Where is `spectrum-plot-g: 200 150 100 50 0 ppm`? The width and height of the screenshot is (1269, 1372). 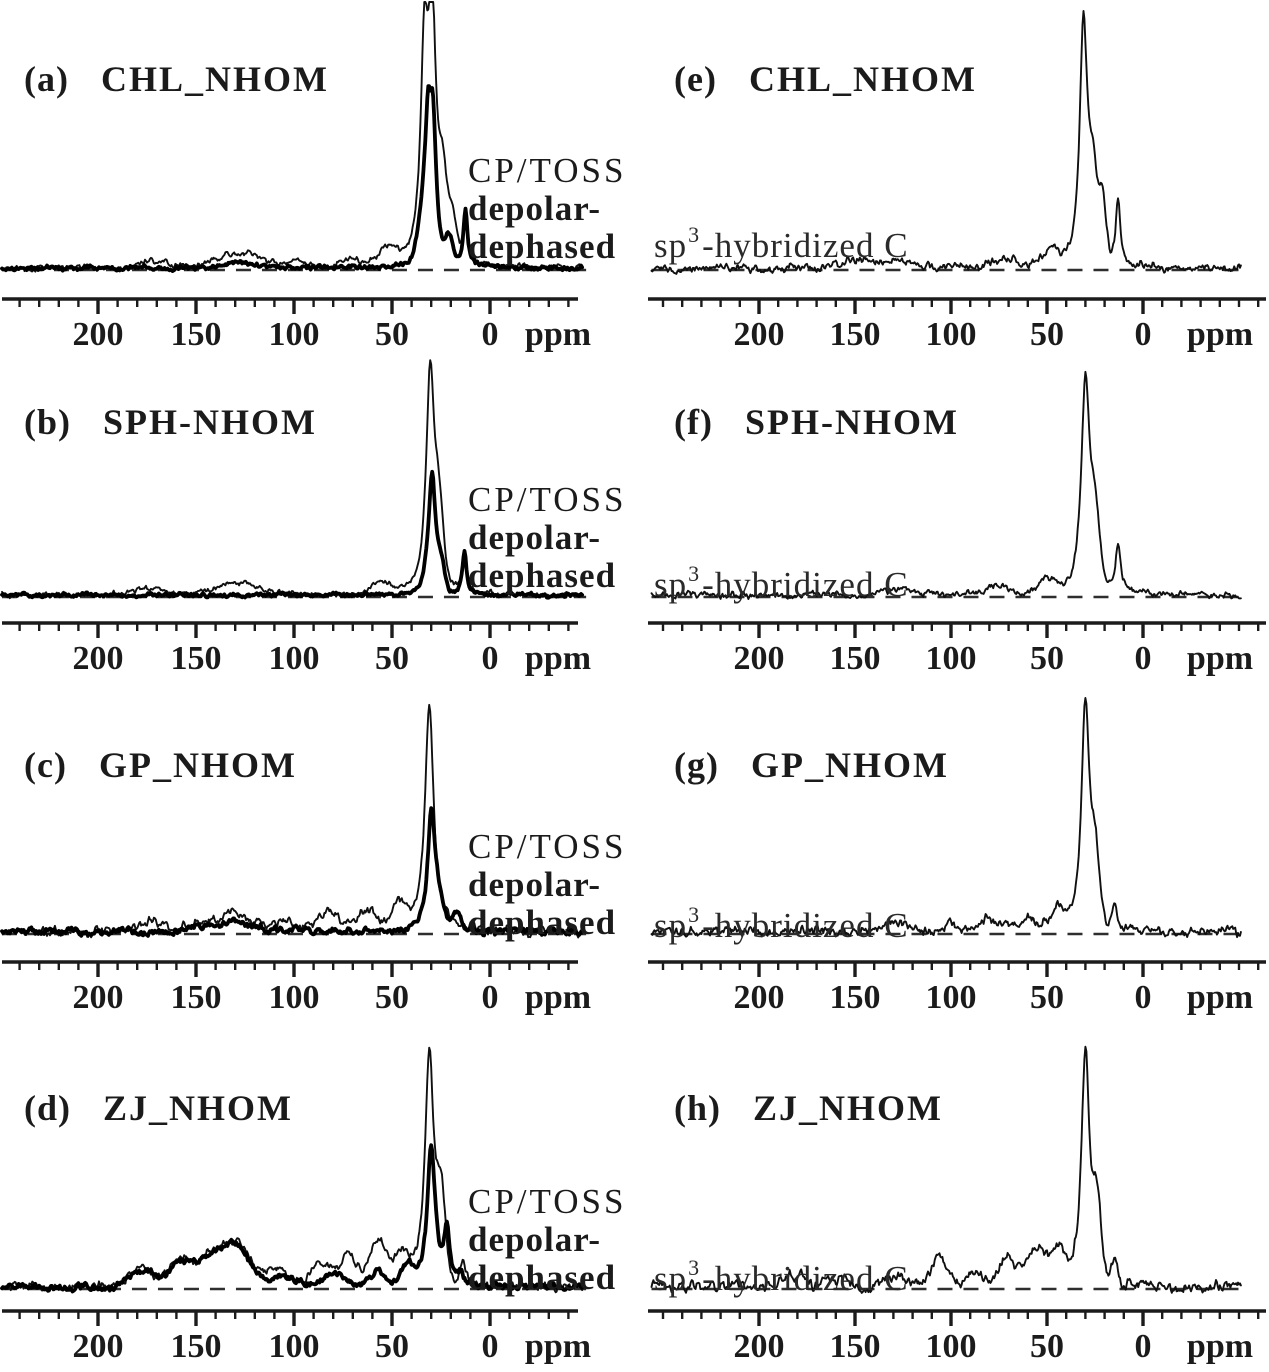 spectrum-plot-g: 200 150 100 50 0 ppm is located at coordinates (957, 856).